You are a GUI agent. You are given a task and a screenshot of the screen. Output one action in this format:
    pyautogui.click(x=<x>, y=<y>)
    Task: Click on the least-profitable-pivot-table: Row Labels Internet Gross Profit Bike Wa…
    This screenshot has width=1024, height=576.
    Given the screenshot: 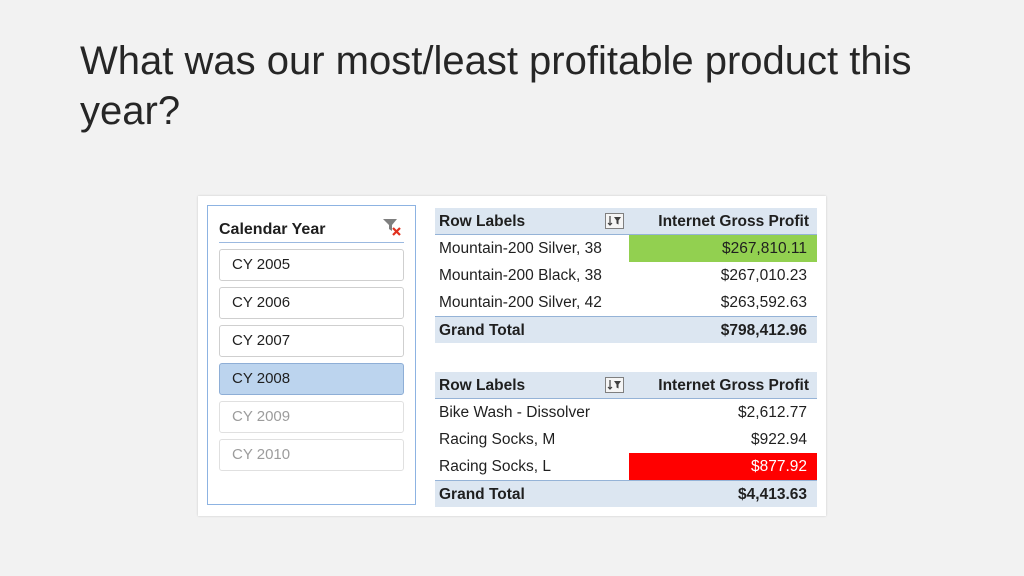 What is the action you would take?
    pyautogui.click(x=626, y=439)
    